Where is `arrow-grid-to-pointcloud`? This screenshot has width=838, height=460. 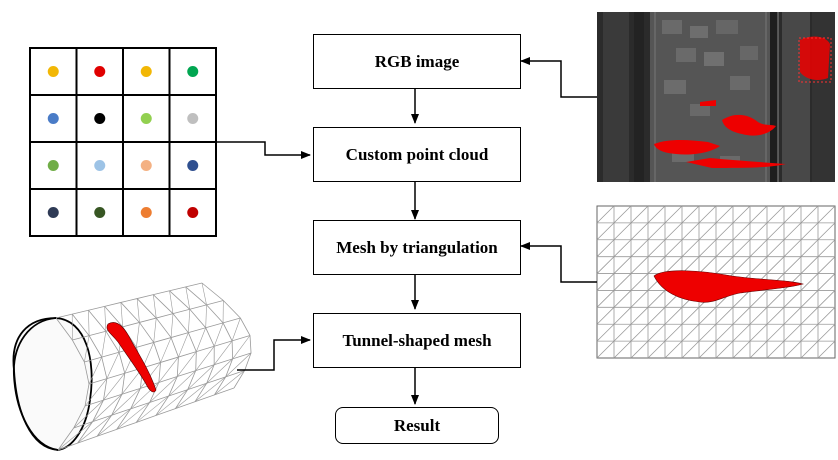
arrow-grid-to-pointcloud is located at coordinates (263, 148).